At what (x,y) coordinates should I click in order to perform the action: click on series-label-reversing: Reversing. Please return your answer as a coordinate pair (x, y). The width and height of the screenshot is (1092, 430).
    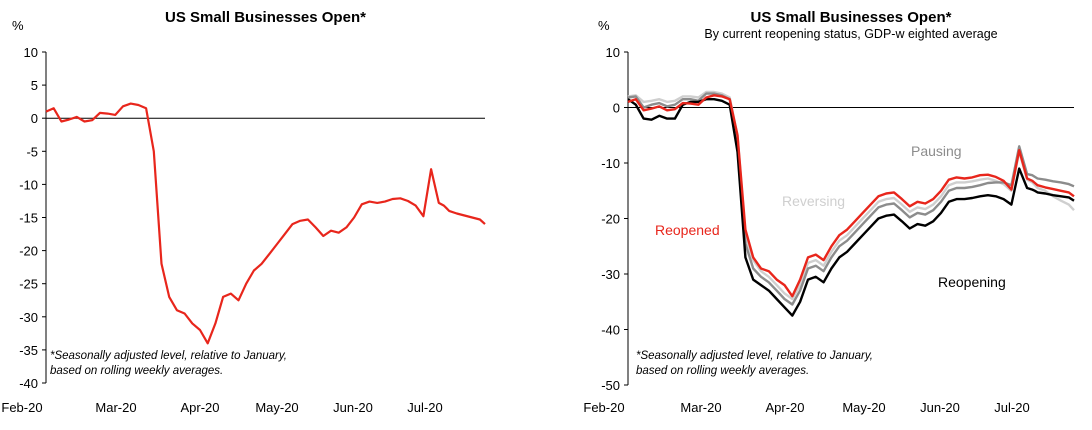
    Looking at the image, I should click on (813, 201).